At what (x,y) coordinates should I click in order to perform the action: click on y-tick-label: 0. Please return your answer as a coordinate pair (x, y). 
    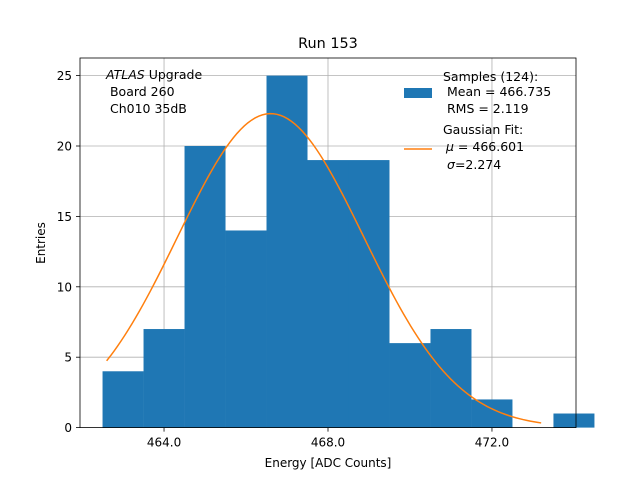
    Looking at the image, I should click on (68, 428).